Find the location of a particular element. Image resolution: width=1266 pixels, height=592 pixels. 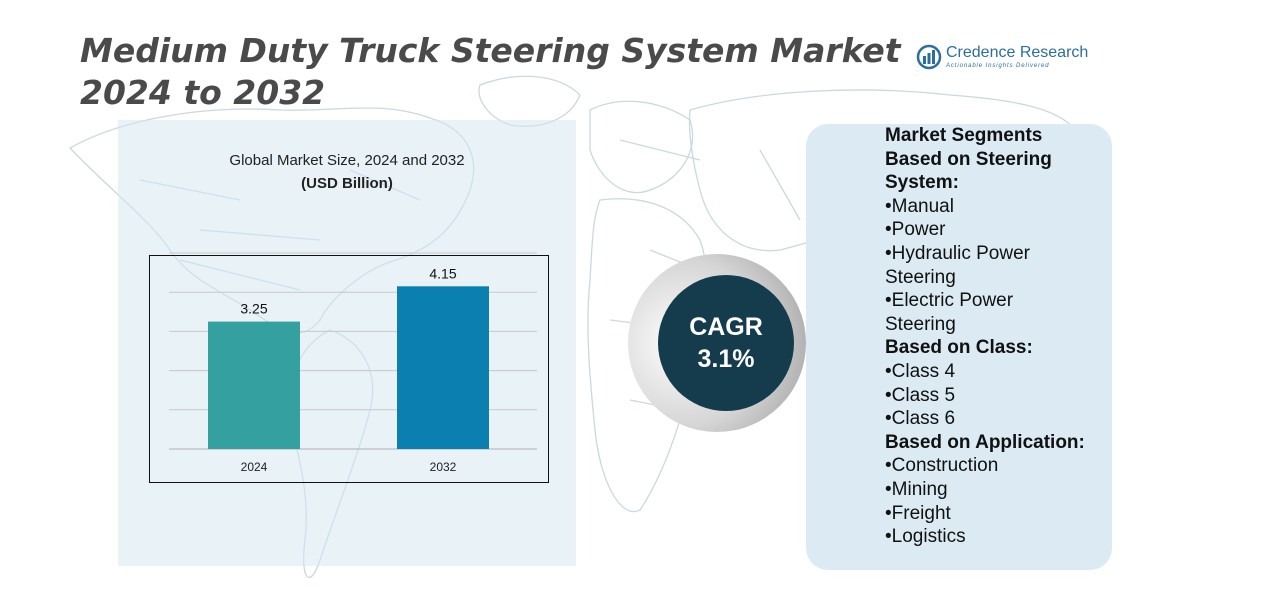

chart-subtitle: (USD Billion) is located at coordinates (347, 183).